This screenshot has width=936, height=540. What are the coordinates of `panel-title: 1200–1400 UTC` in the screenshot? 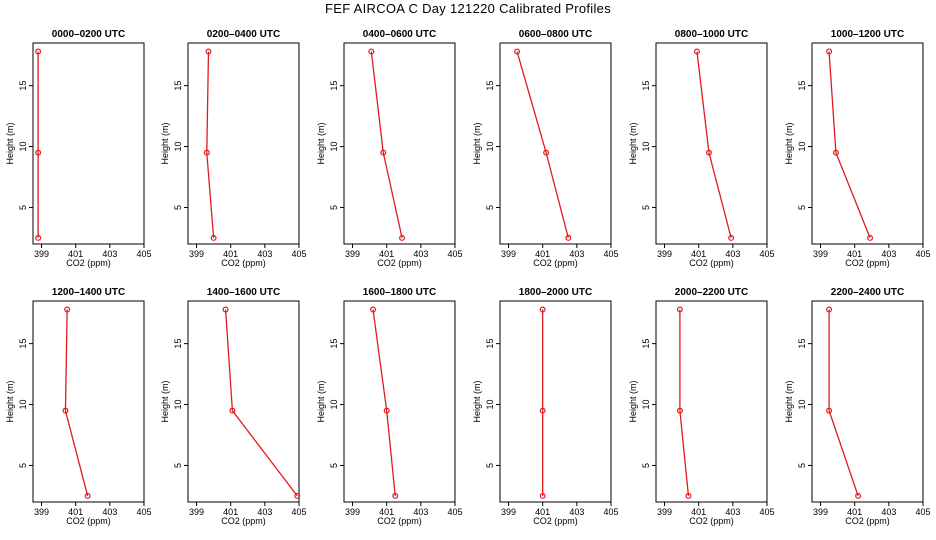 It's located at (88, 292).